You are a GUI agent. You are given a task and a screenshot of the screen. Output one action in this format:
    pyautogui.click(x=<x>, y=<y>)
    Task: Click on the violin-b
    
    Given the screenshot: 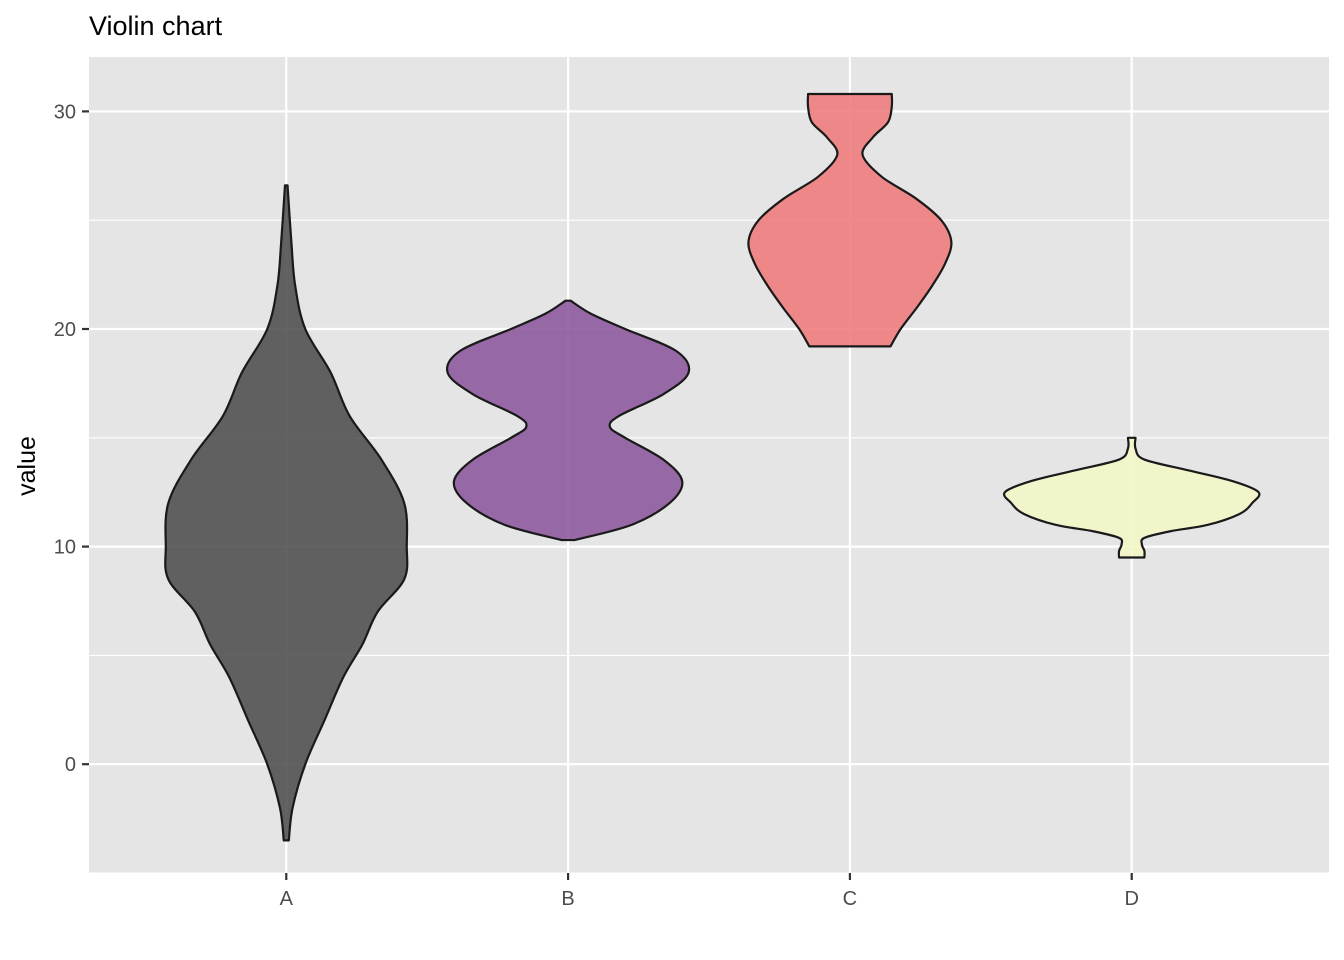 What is the action you would take?
    pyautogui.click(x=568, y=420)
    